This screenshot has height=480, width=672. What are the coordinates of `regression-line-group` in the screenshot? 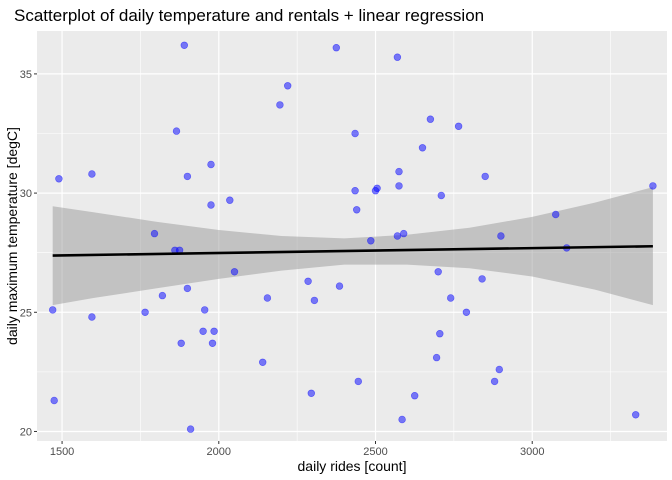 It's located at (352, 250).